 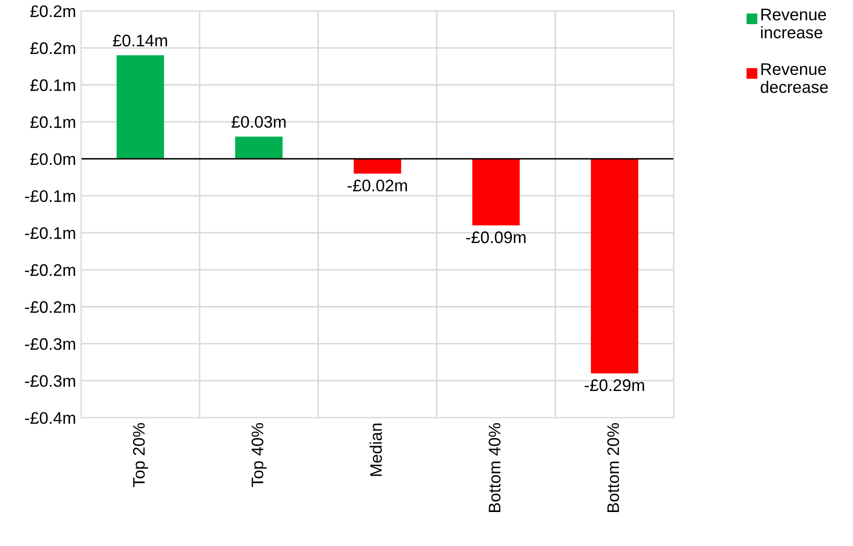 What do you see at coordinates (259, 455) in the screenshot?
I see `x-tick-label: Top 40%` at bounding box center [259, 455].